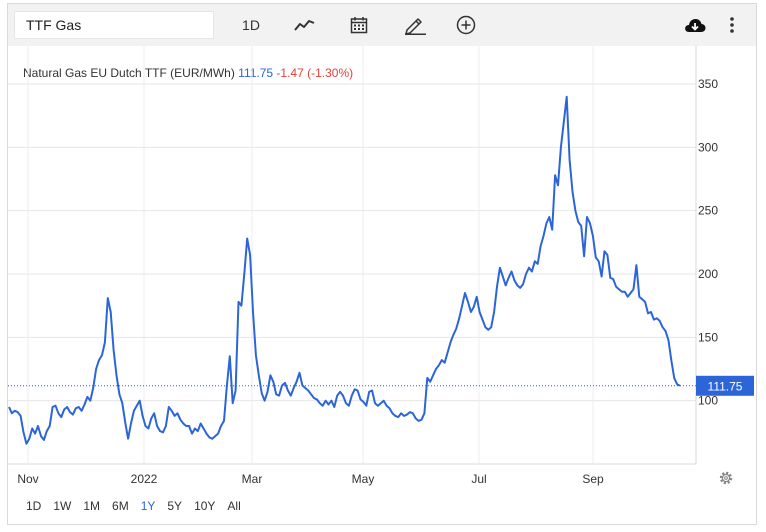 The image size is (766, 532). What do you see at coordinates (315, 73) in the screenshot?
I see `price-change: -1.47 (-1.30%)` at bounding box center [315, 73].